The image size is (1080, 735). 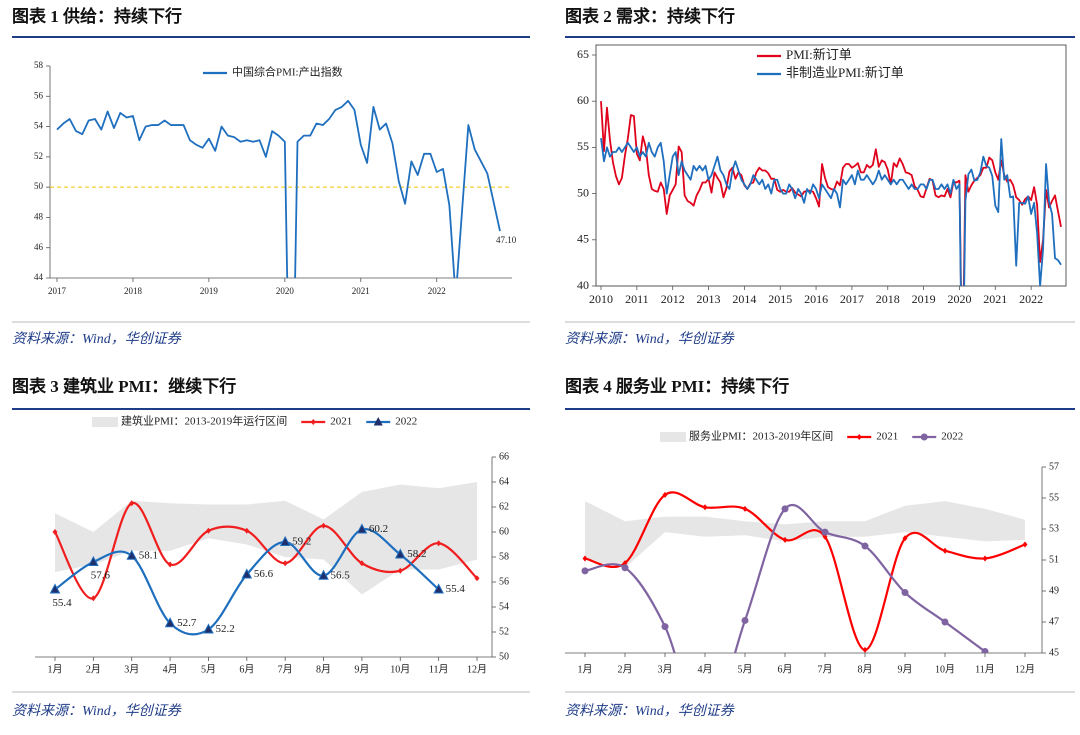 I want to click on x-tick-label: 12月, so click(x=477, y=669).